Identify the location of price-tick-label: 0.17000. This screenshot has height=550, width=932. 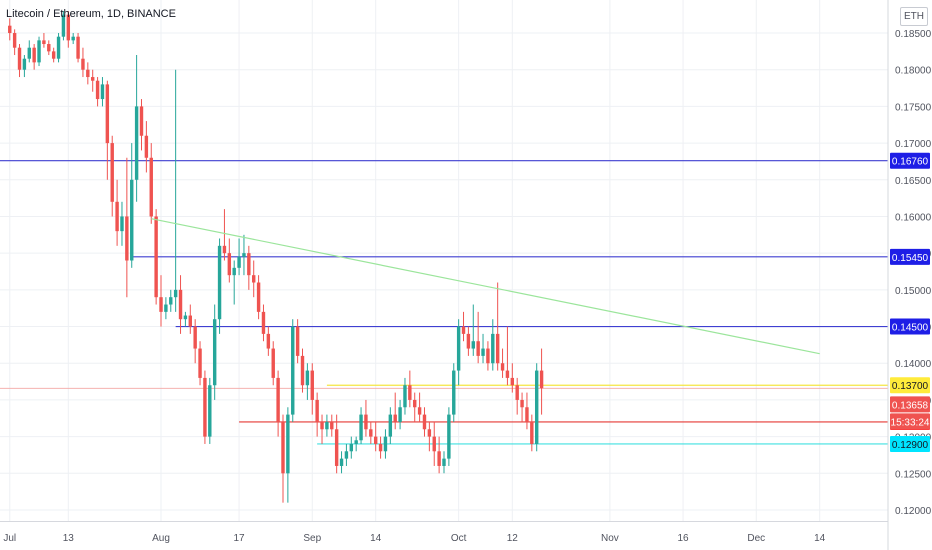
(913, 144).